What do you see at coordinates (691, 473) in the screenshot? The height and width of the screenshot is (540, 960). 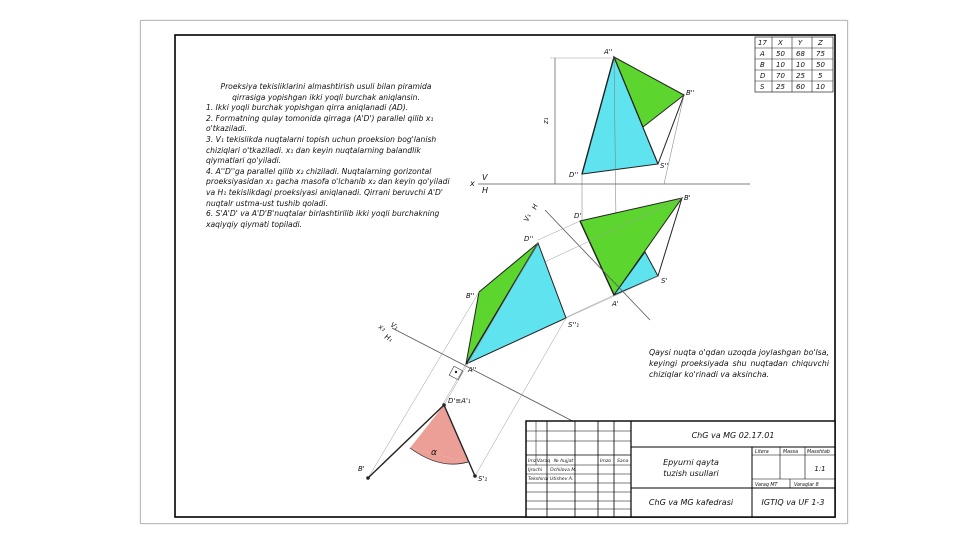 I see `tb-title-line2: tuzish usullari` at bounding box center [691, 473].